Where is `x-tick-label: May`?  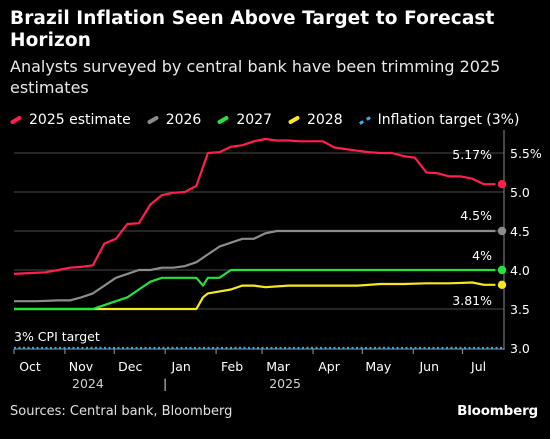
x-tick-label: May is located at coordinates (378, 366).